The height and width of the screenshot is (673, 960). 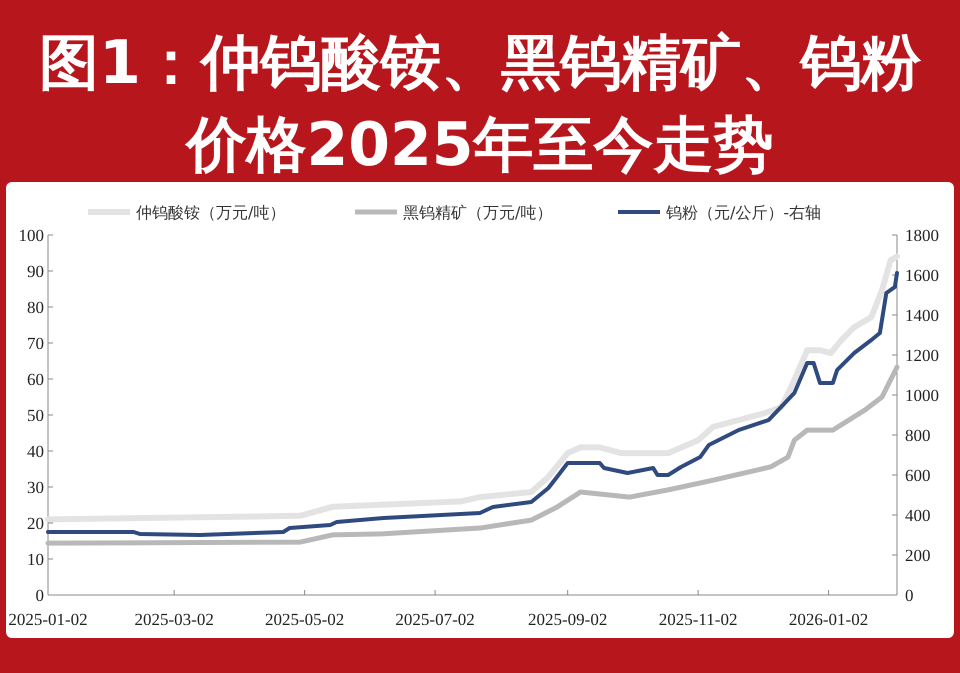 What do you see at coordinates (48, 619) in the screenshot?
I see `x-tick-label: 2025-01-02` at bounding box center [48, 619].